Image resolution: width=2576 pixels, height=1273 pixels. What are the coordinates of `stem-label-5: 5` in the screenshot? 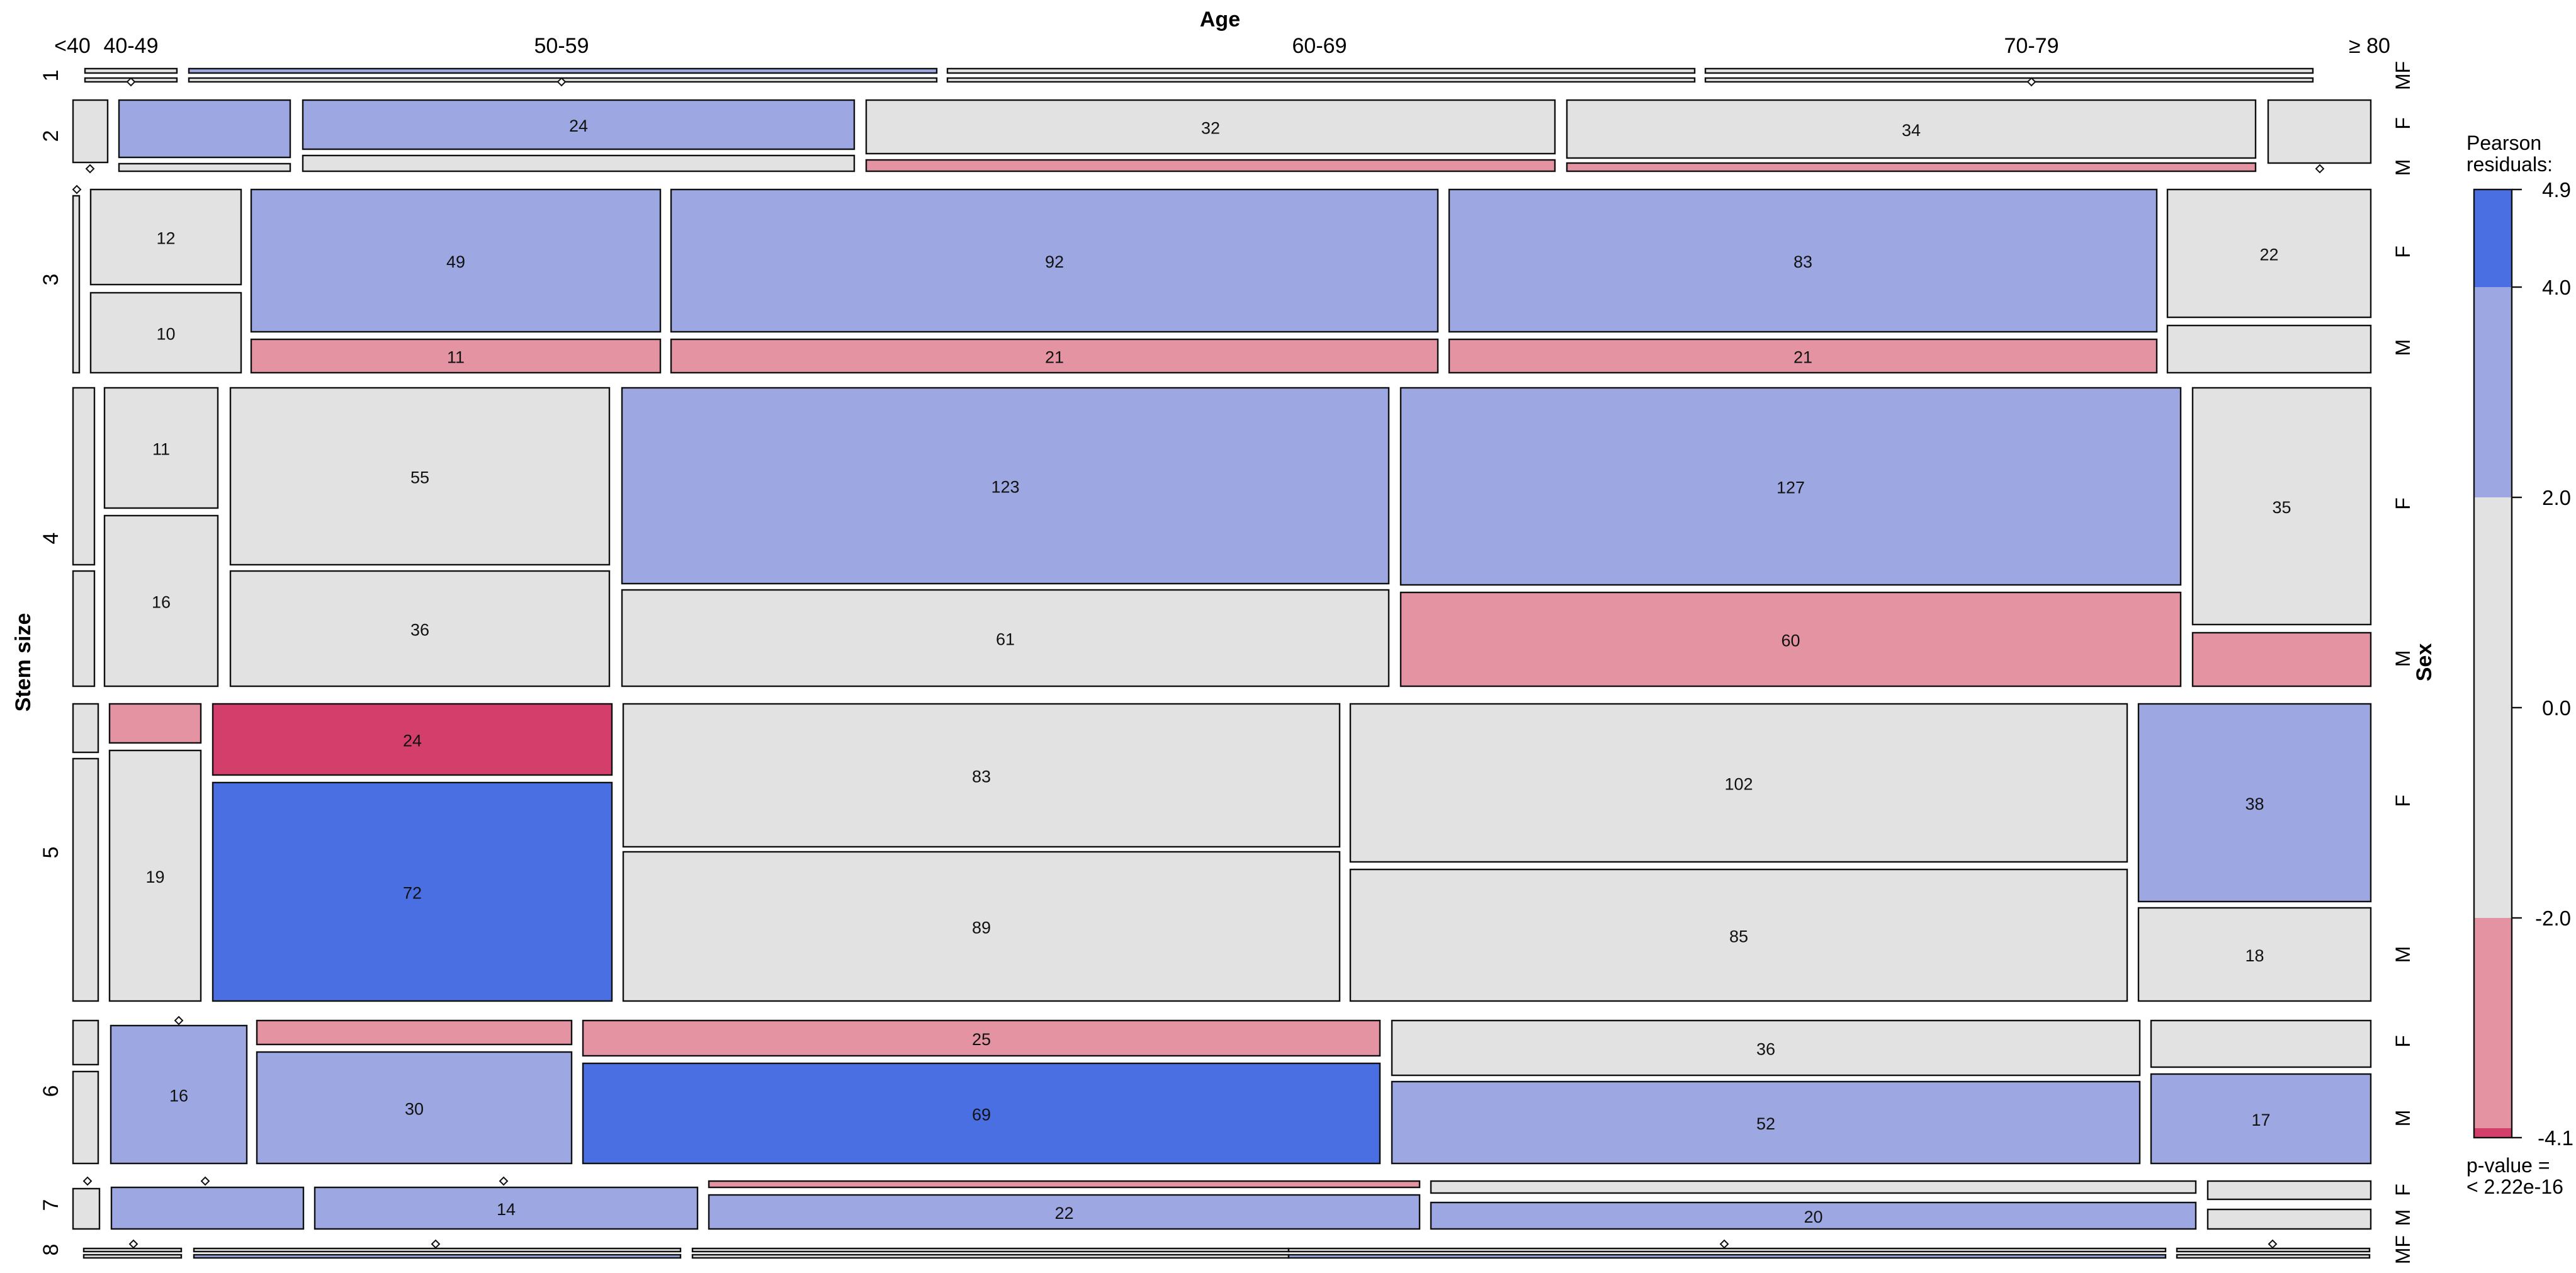 It's located at (51, 853).